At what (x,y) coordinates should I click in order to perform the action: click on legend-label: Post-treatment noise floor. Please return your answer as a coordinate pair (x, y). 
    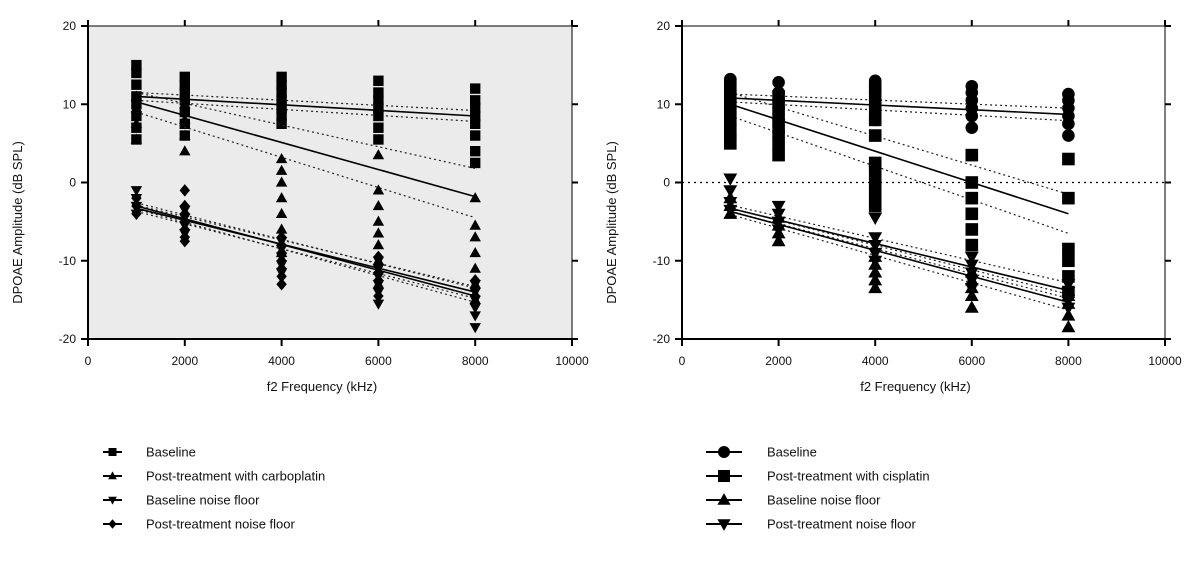
    Looking at the image, I should click on (842, 524).